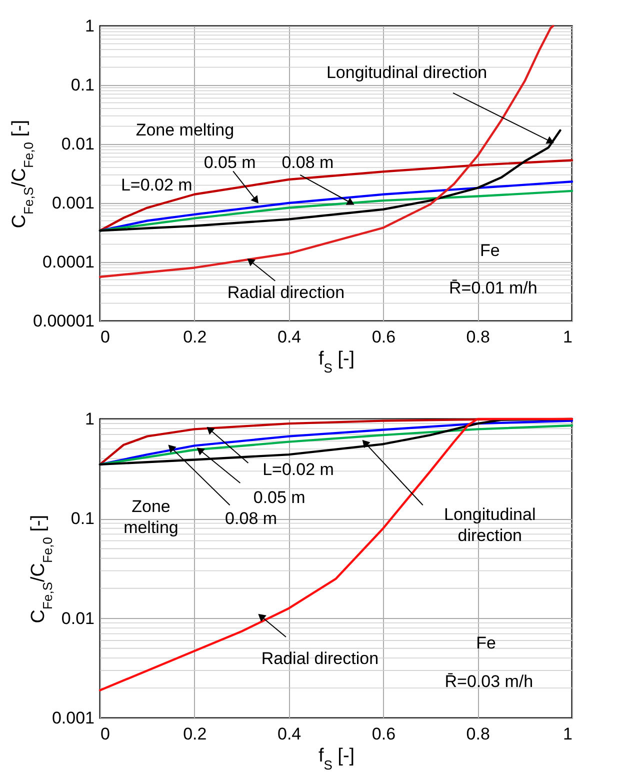  I want to click on y-tick-label: 0.0001, so click(68, 262).